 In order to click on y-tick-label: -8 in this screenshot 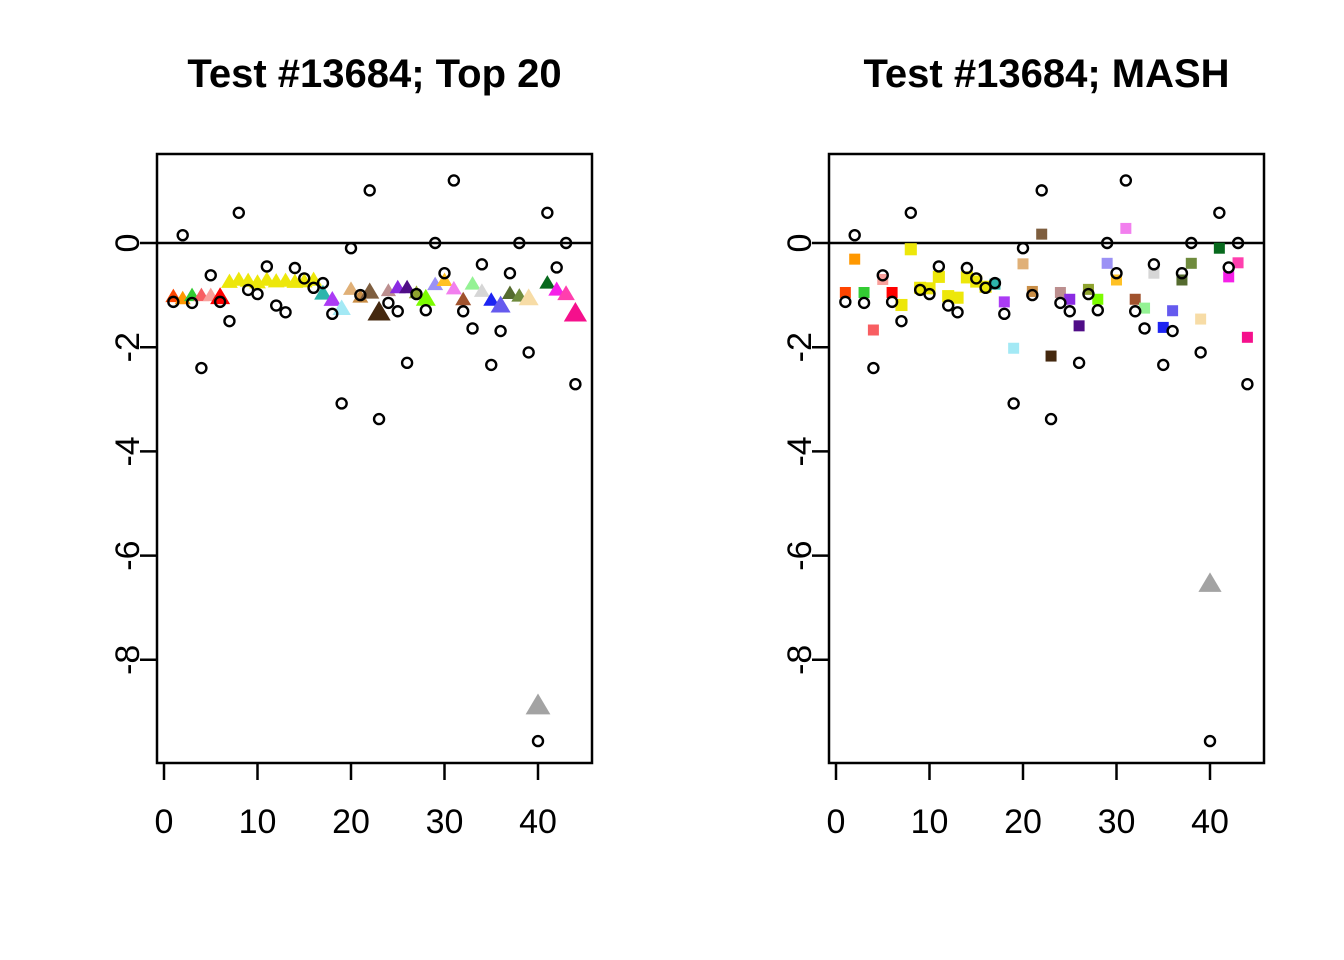, I will do `click(800, 660)`.